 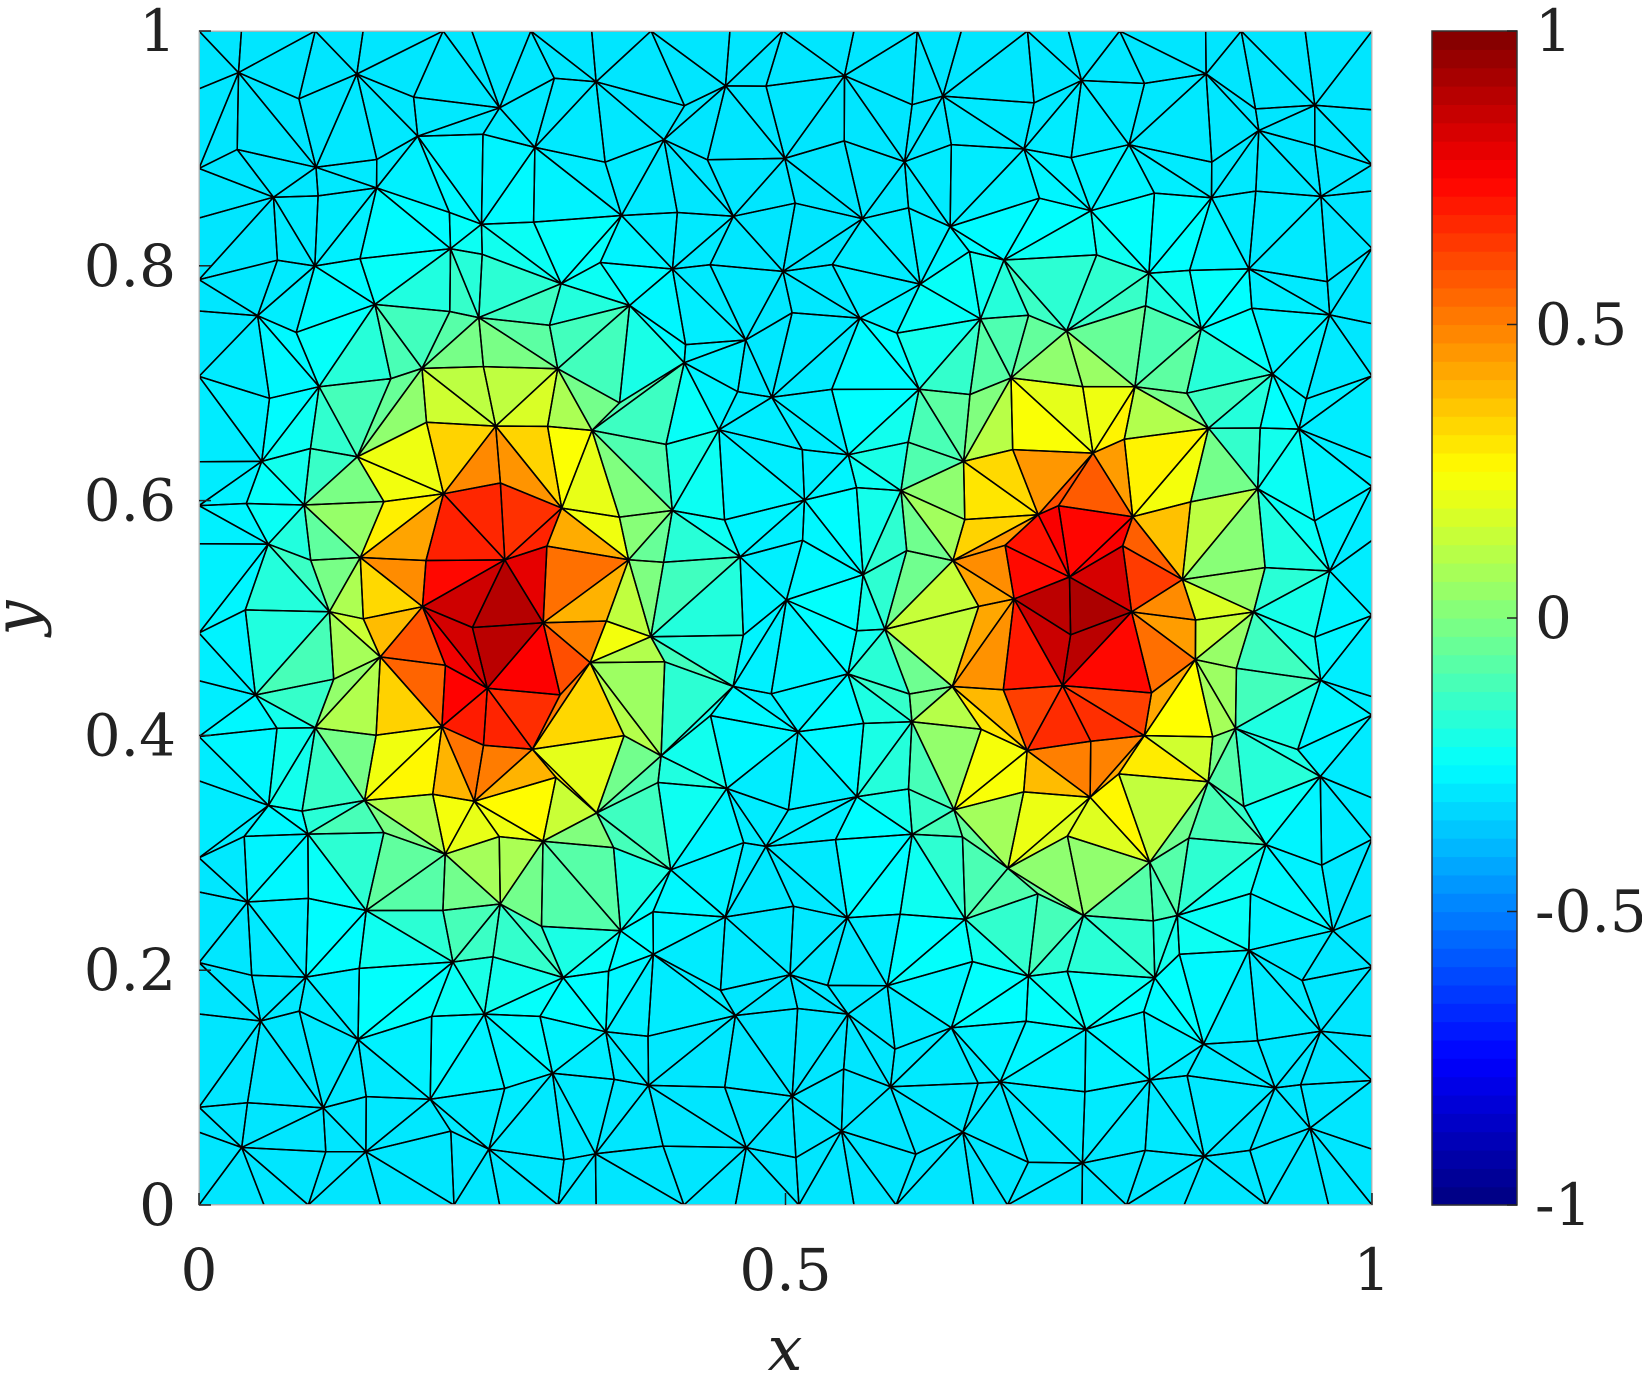 I want to click on y-axis: 0 0.2 0.4 0.6 0.8 1, so click(x=147, y=619).